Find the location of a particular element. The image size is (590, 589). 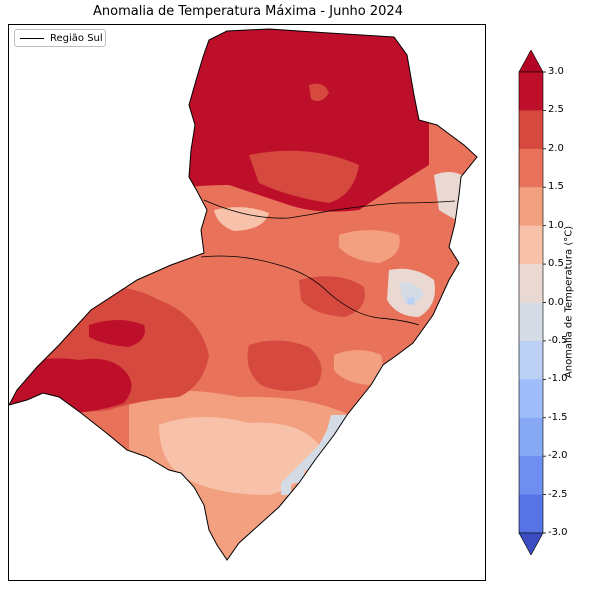

colorbar-tick-label: 2.0 is located at coordinates (556, 148).